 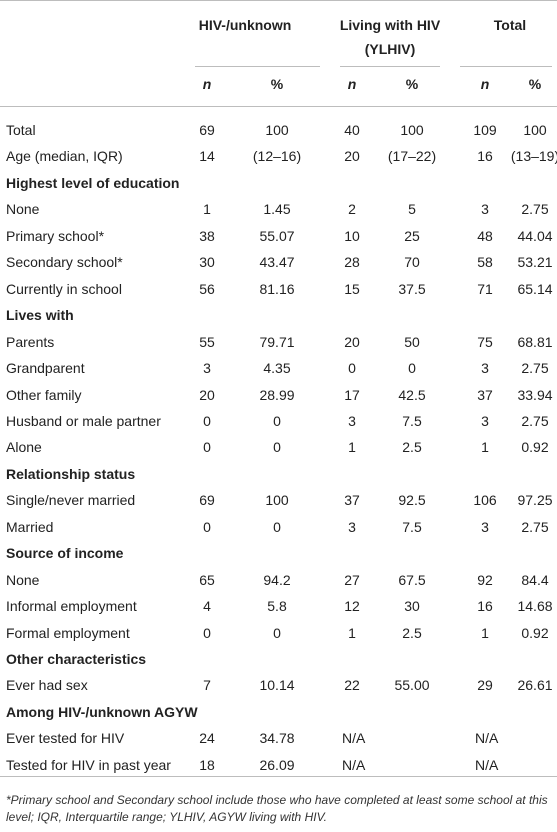 I want to click on cell: 7.5, so click(x=412, y=526).